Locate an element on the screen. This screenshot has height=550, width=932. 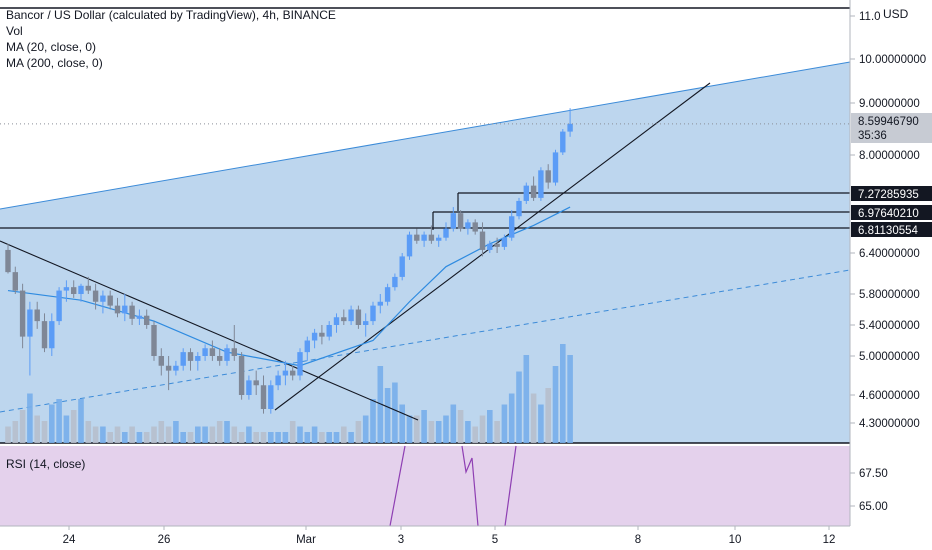
price-tick-label: 6.40000000 is located at coordinates (889, 254).